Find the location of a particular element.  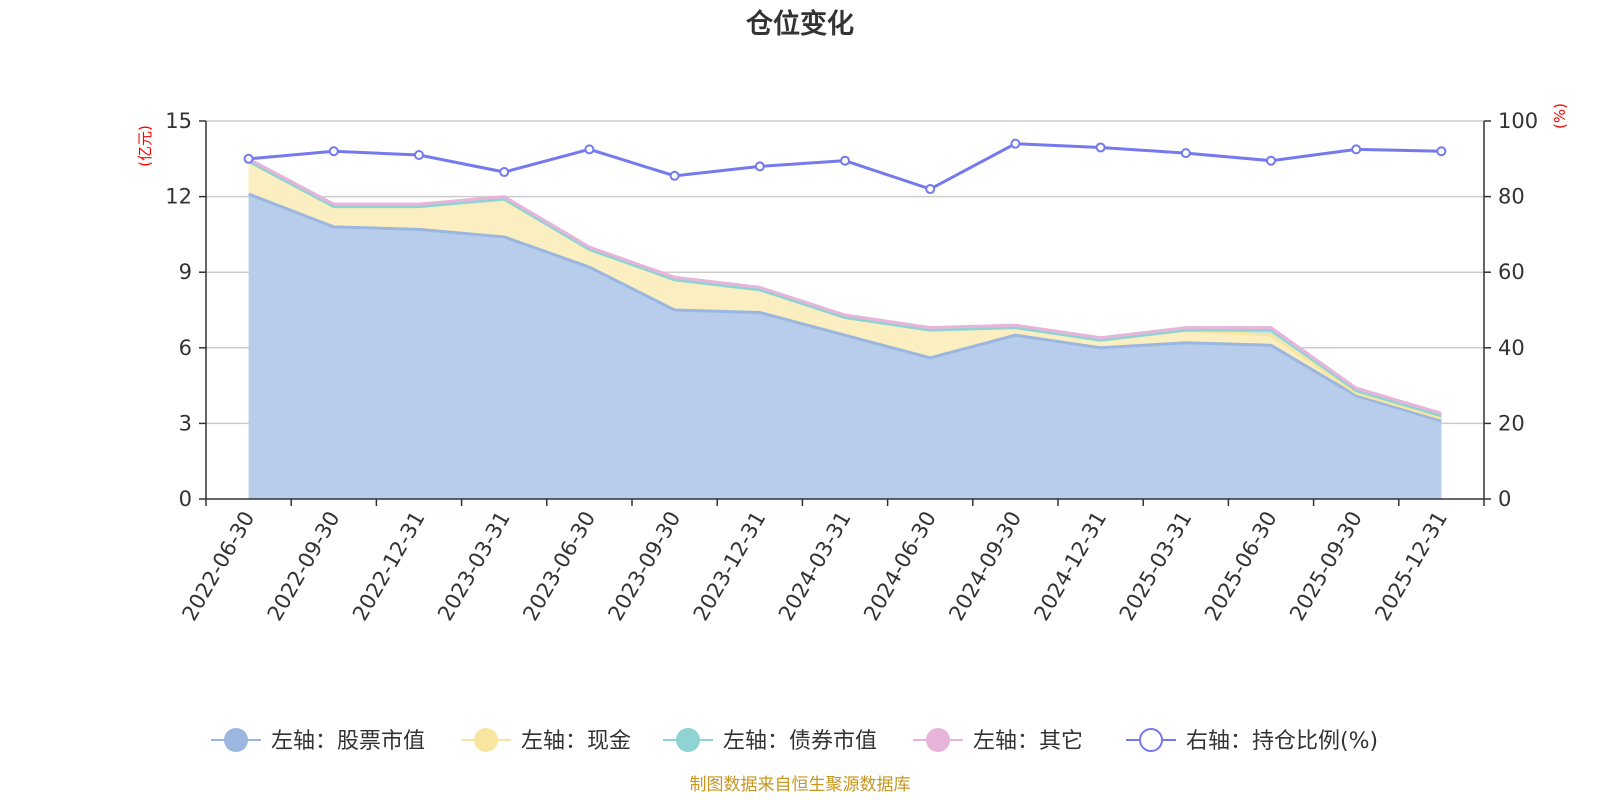

right-axis-tick-label: 60 is located at coordinates (1511, 272).